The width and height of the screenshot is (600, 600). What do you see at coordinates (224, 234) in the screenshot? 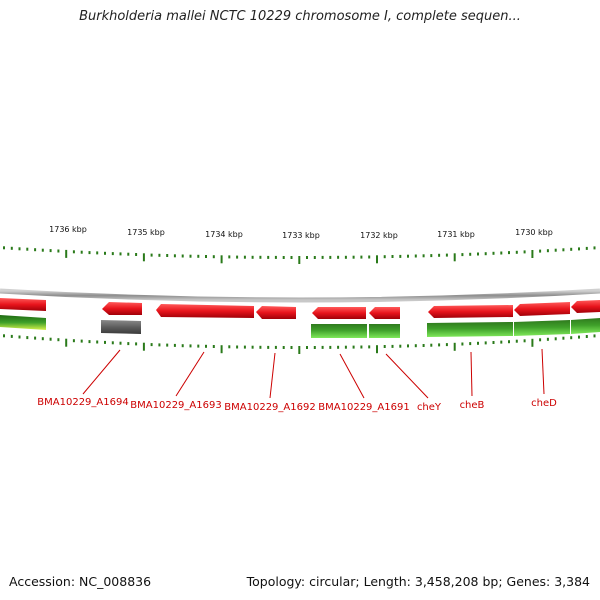
I see `scale-label-1734: 1734 kbp` at bounding box center [224, 234].